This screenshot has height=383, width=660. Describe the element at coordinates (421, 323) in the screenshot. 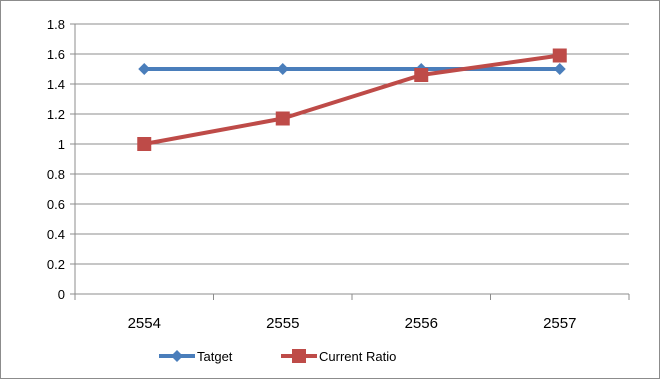

I see `x-tick-label: 2556` at that location.